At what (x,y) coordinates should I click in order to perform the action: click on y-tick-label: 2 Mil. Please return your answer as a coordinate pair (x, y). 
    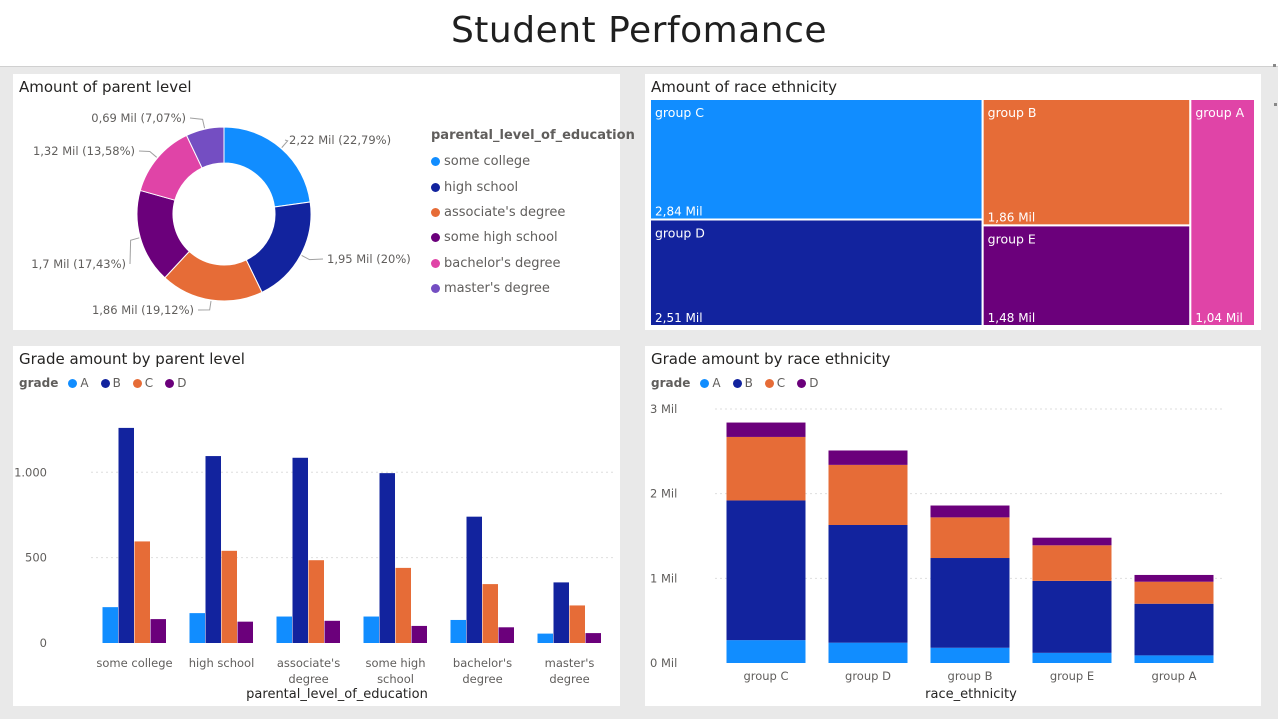
    Looking at the image, I should click on (663, 494).